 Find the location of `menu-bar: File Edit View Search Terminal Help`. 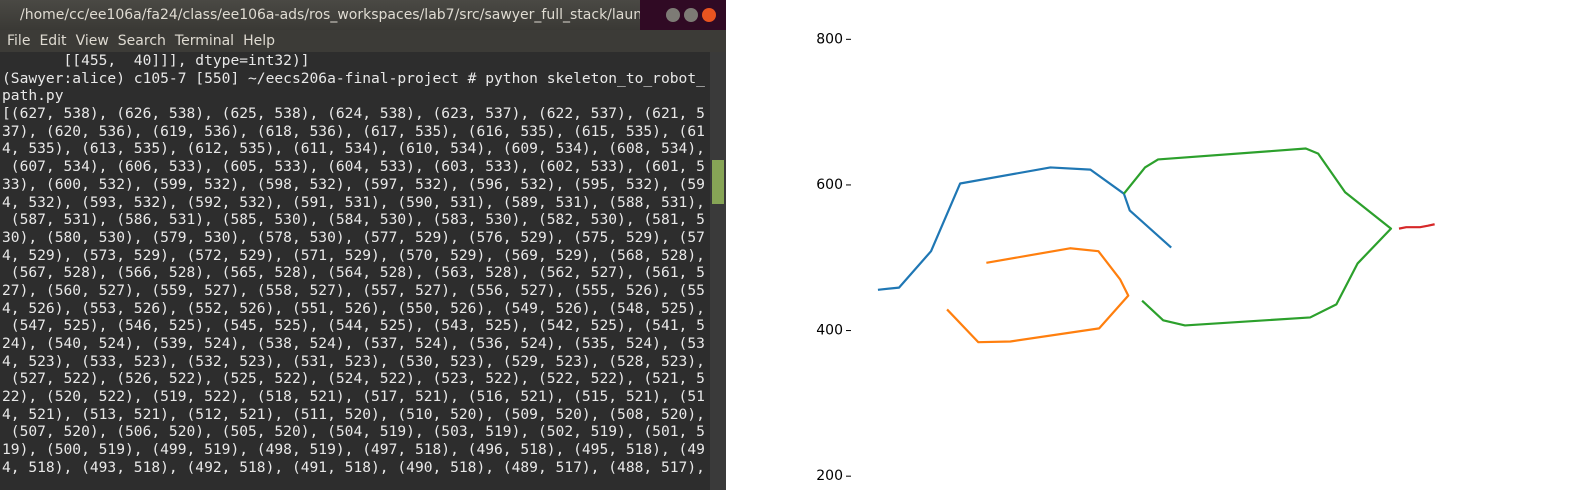

menu-bar: File Edit View Search Terminal Help is located at coordinates (363, 41).